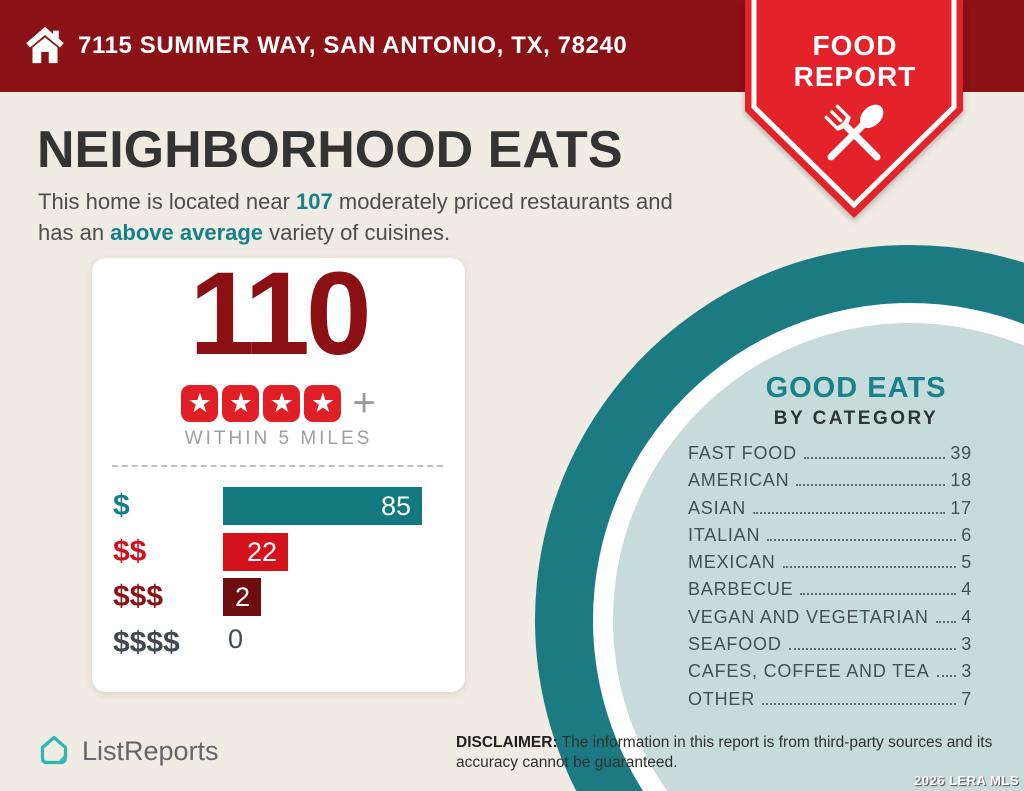 The width and height of the screenshot is (1024, 791). Describe the element at coordinates (277, 466) in the screenshot. I see `dashed-divider` at that location.